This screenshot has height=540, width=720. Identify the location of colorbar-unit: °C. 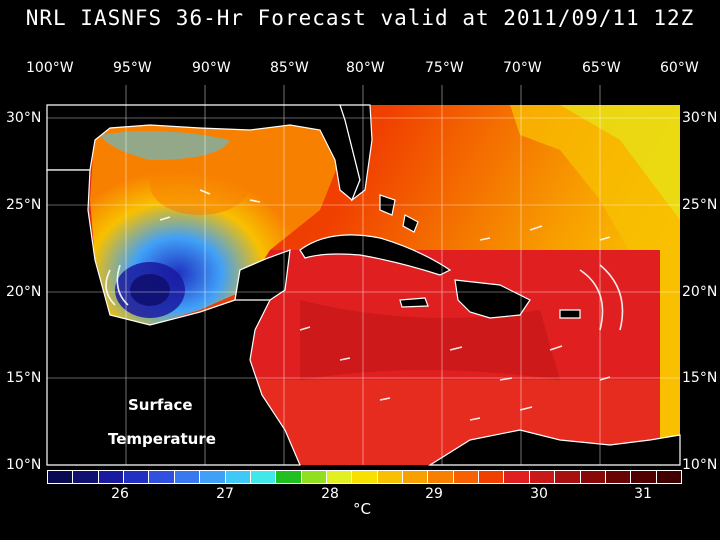
(362, 509).